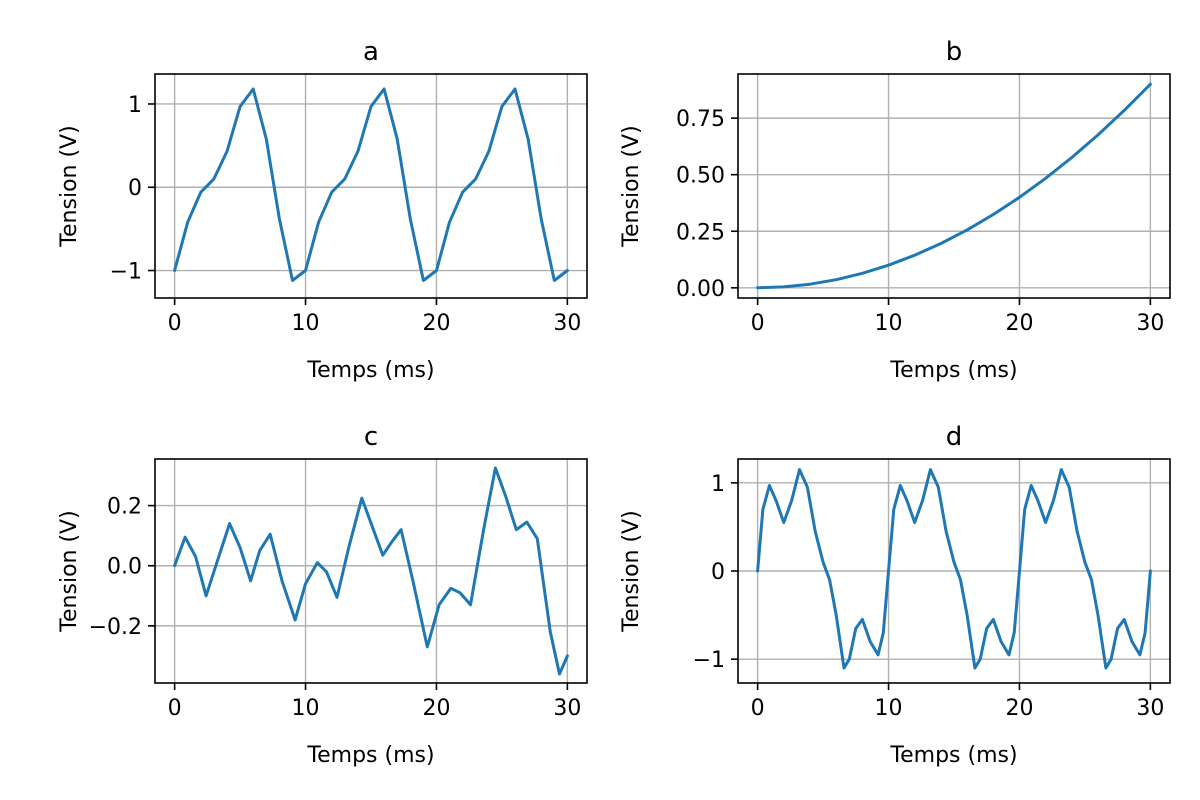  Describe the element at coordinates (954, 437) in the screenshot. I see `chart-title: d` at that location.